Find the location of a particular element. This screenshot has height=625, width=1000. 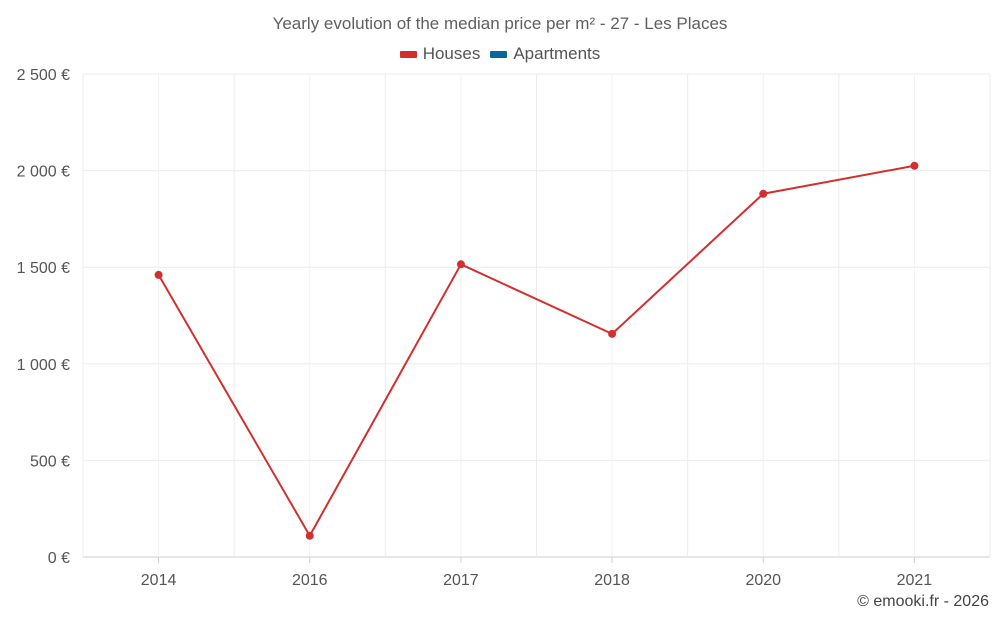

x-tick-label: 2017 is located at coordinates (461, 580).